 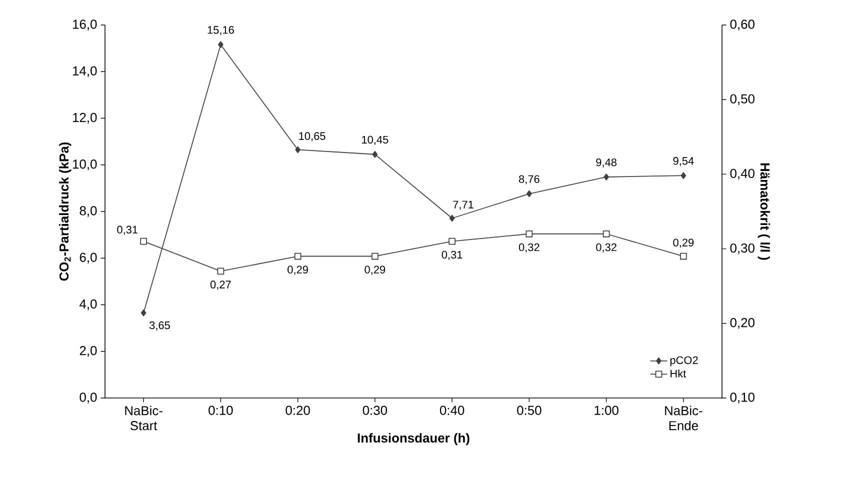 What do you see at coordinates (463, 205) in the screenshot?
I see `data-label: 7,71` at bounding box center [463, 205].